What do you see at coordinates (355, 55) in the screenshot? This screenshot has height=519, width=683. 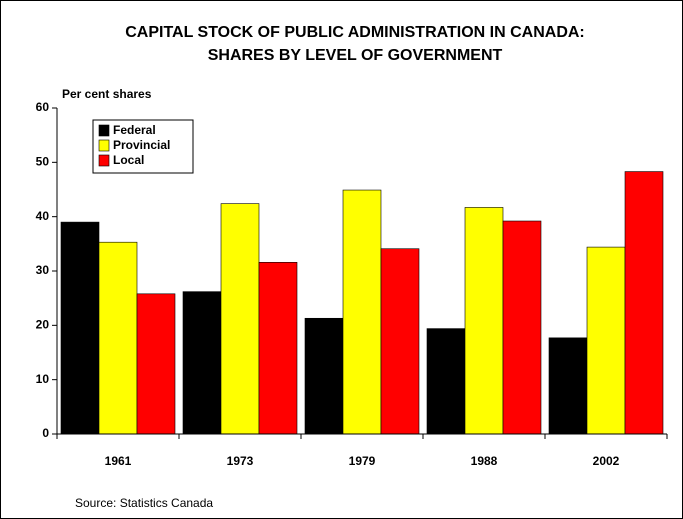 I see `chart-title: SHARES BY LEVEL OF GOVERNMENT` at bounding box center [355, 55].